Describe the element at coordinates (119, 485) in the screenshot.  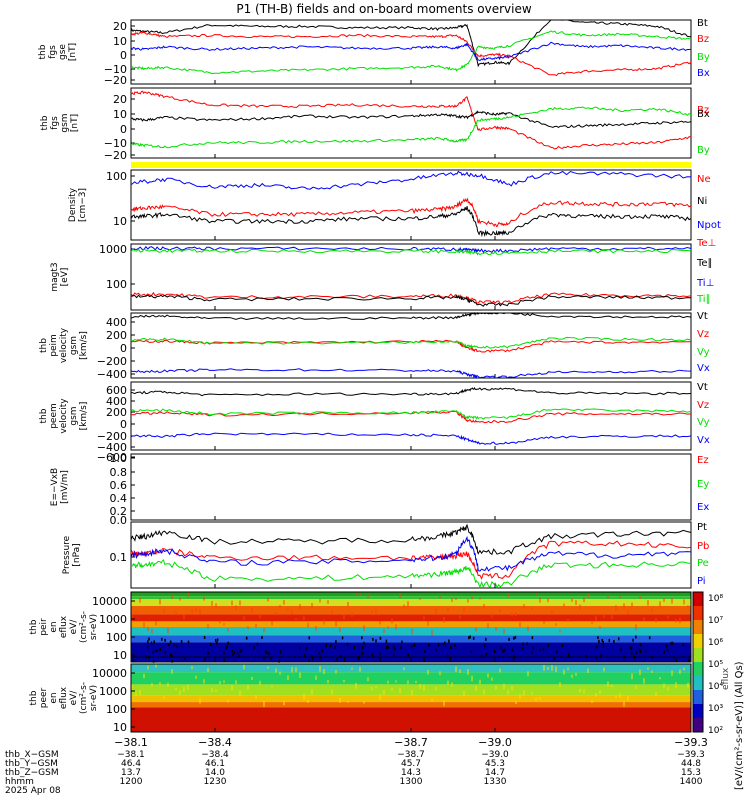
I see `y-tick-label: 0.6` at that location.